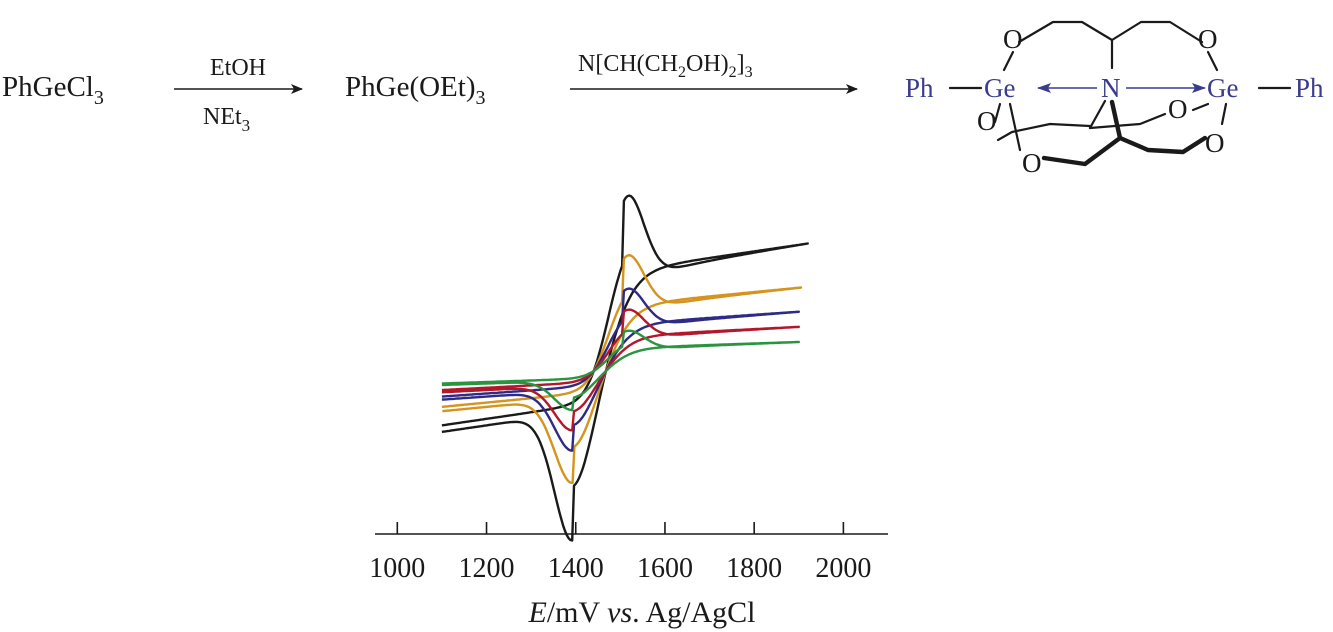 The width and height of the screenshot is (1333, 632). I want to click on product-structure, so click(1120, 93).